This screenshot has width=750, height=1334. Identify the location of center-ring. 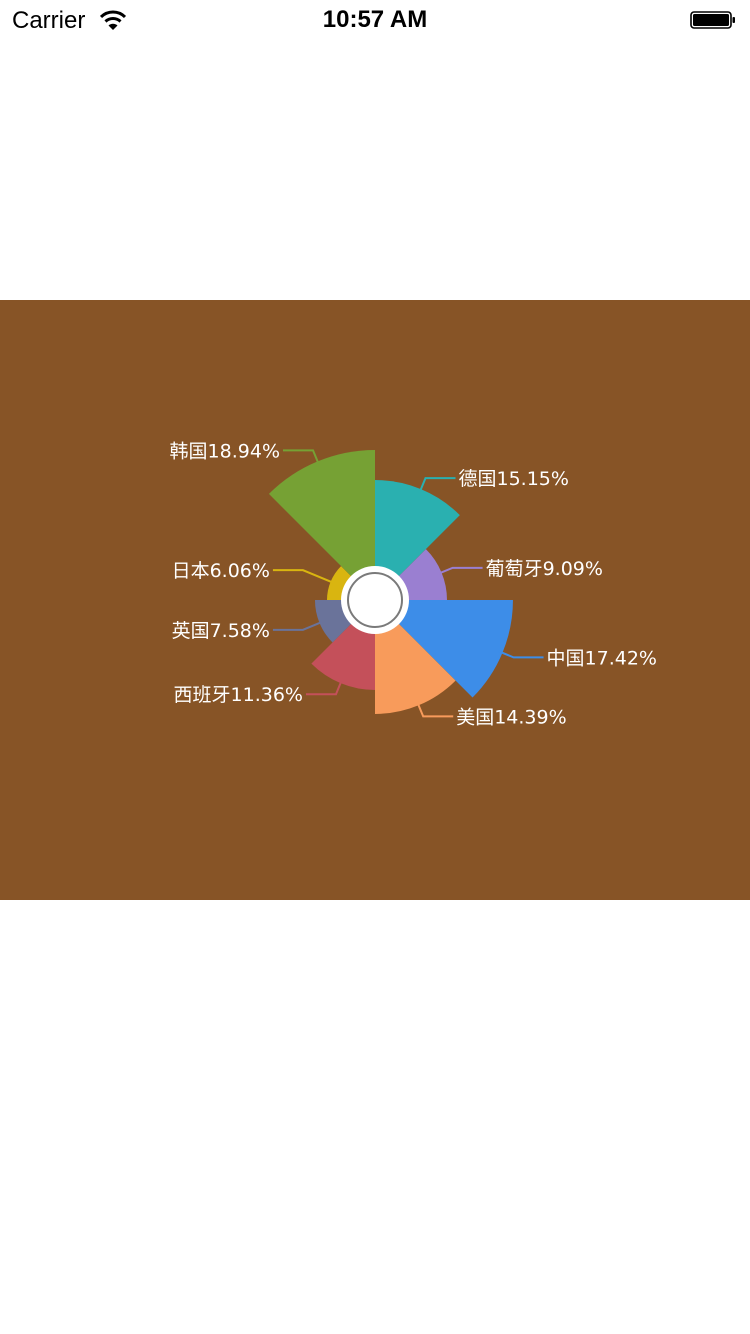
(375, 600).